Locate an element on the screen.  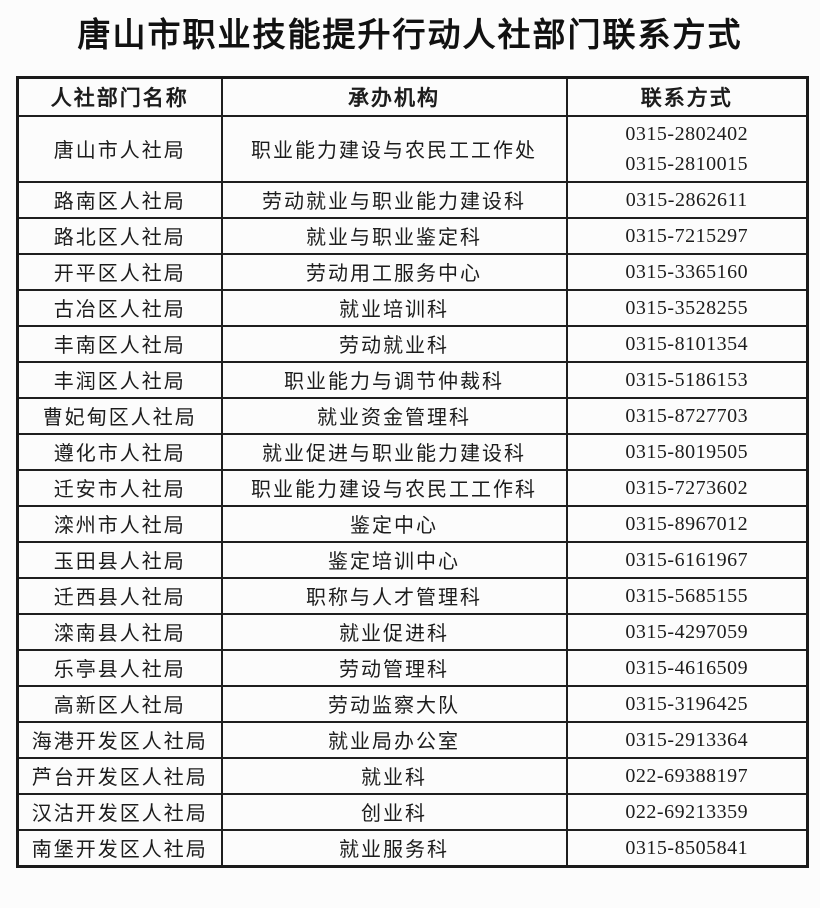
dept-cell: 曹妃甸区人社局 is located at coordinates (119, 415).